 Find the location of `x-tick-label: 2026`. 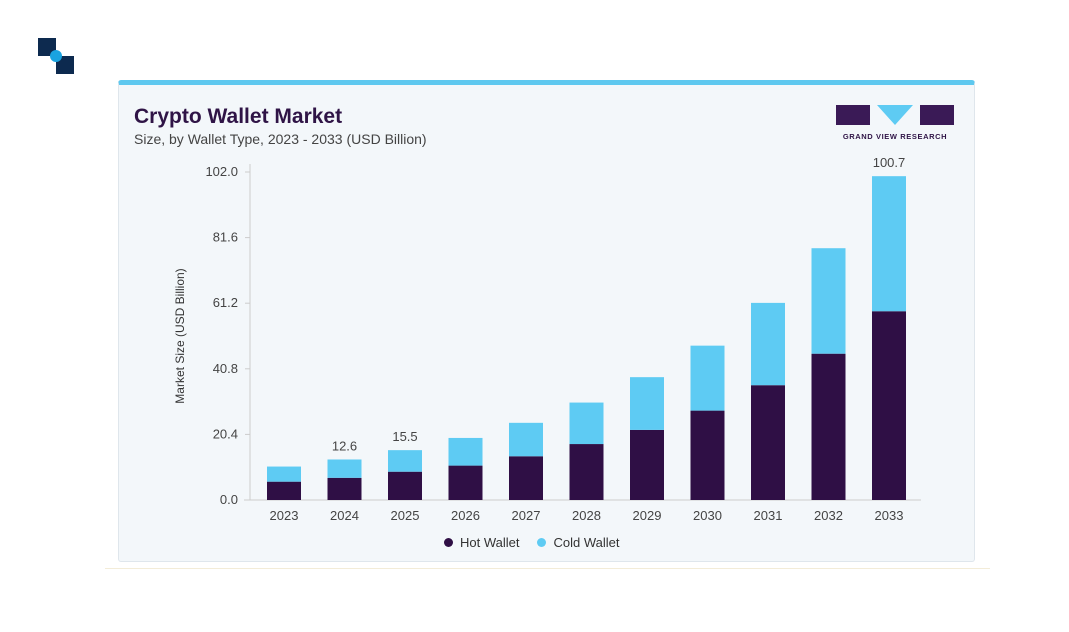

x-tick-label: 2026 is located at coordinates (465, 515).